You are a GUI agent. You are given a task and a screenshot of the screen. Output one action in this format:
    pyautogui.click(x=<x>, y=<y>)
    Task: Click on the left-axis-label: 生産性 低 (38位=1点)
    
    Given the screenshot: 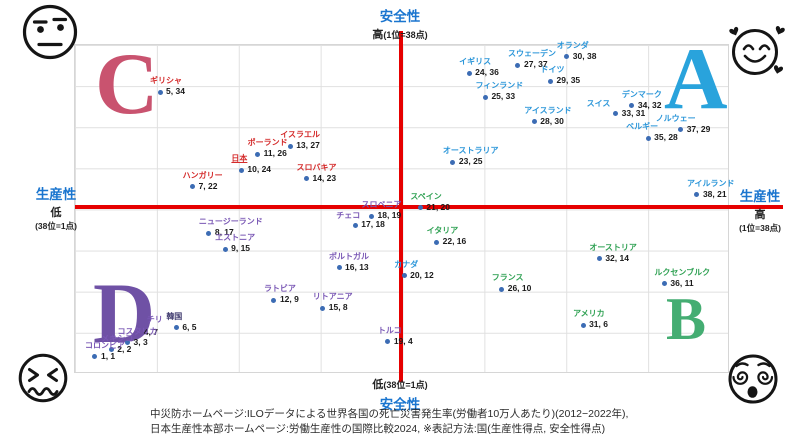 What is the action you would take?
    pyautogui.click(x=56, y=207)
    